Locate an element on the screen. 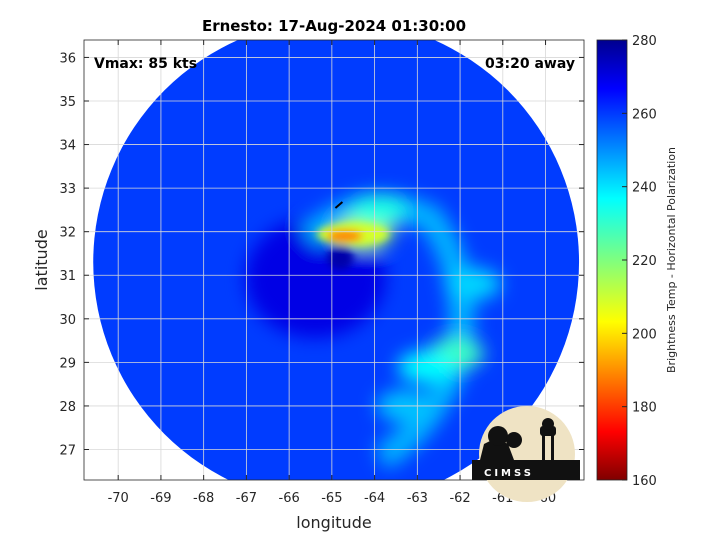 The image size is (720, 540). x-axis-label: longitude is located at coordinates (333, 522).